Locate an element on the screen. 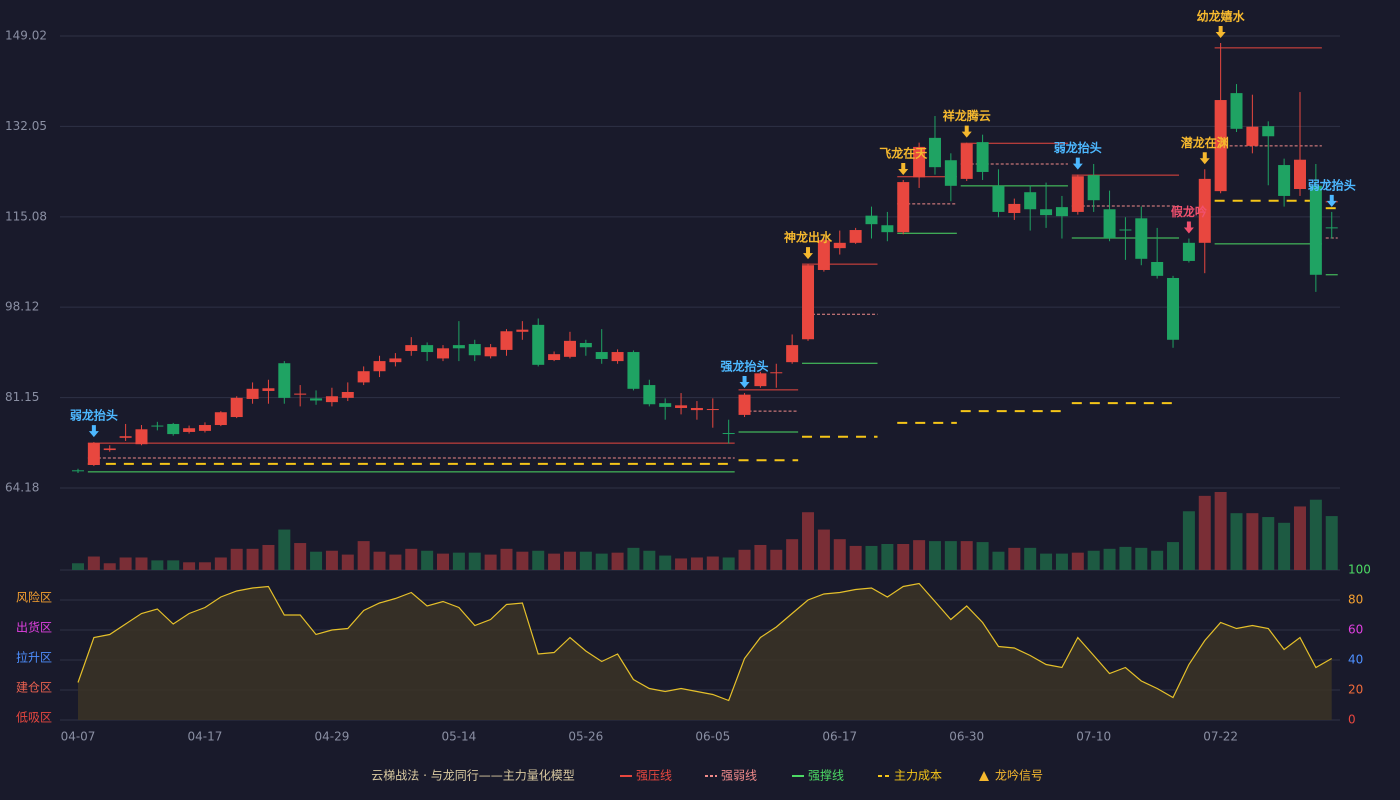 This screenshot has height=800, width=1400. x-tick-label: 07-22 is located at coordinates (1220, 737).